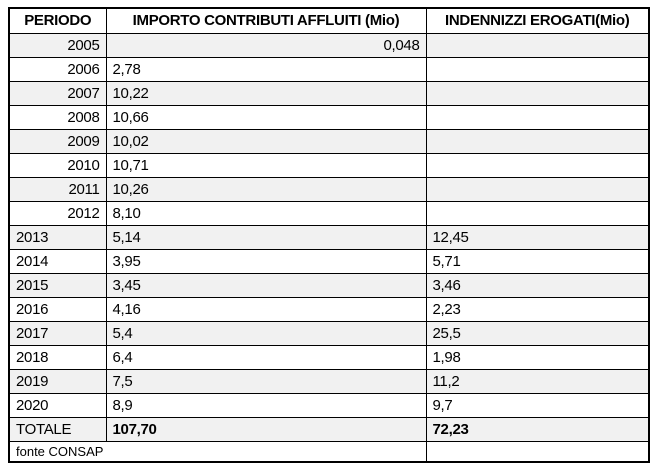 The width and height of the screenshot is (656, 469). Describe the element at coordinates (57, 213) in the screenshot. I see `period-cell: 2012` at that location.